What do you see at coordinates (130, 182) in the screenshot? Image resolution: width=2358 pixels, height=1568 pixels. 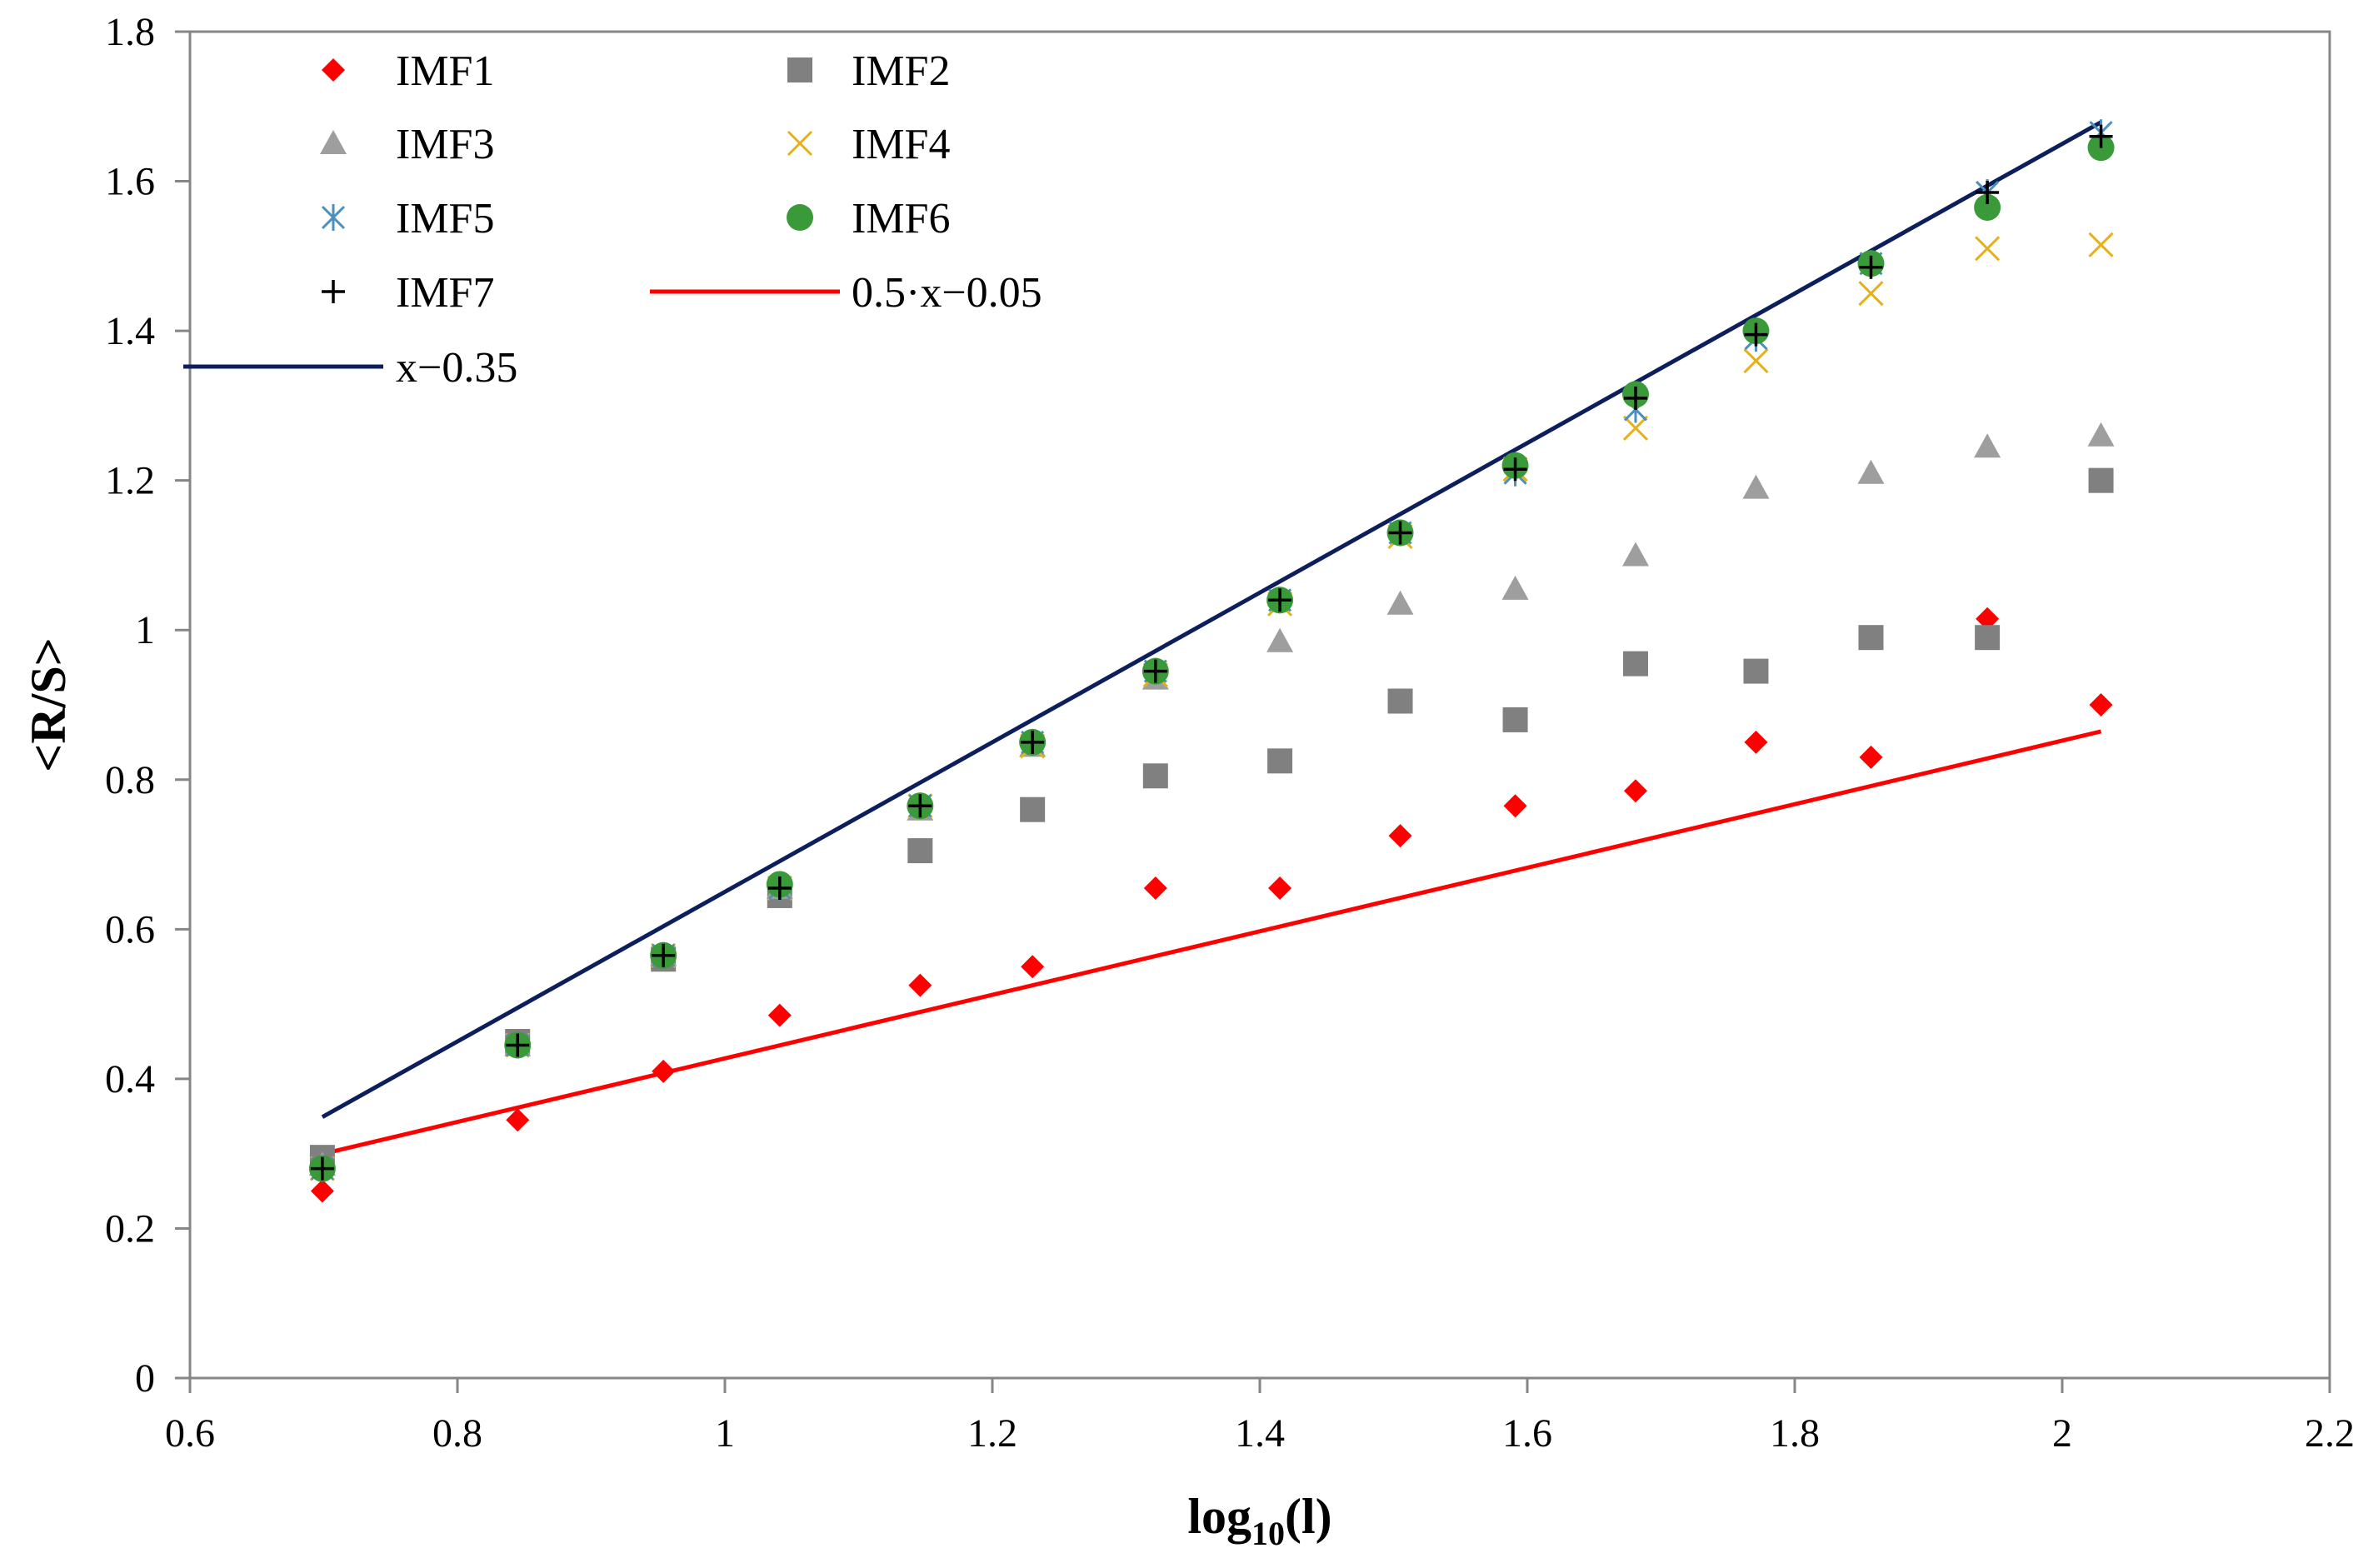 I see `y-tick-label: 1.6` at bounding box center [130, 182].